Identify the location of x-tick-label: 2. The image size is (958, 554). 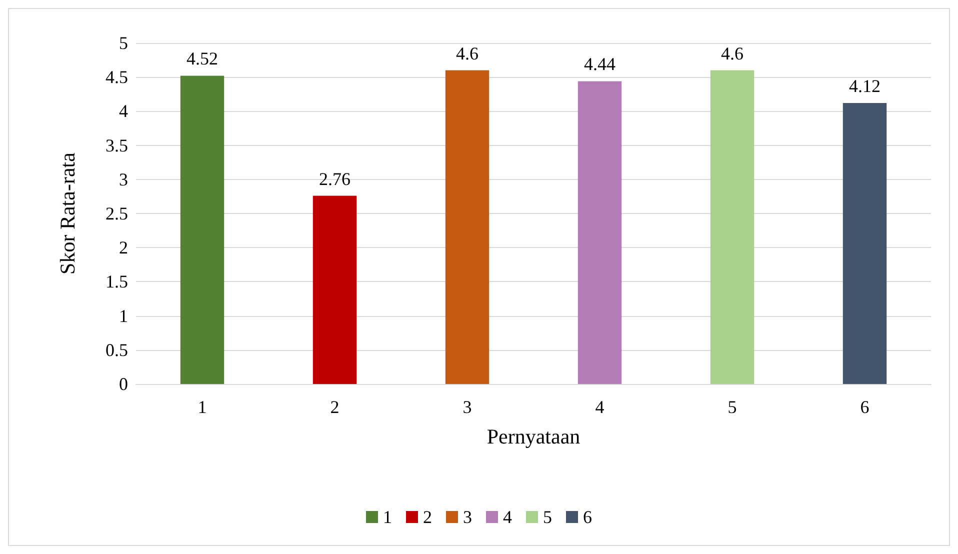
(335, 407).